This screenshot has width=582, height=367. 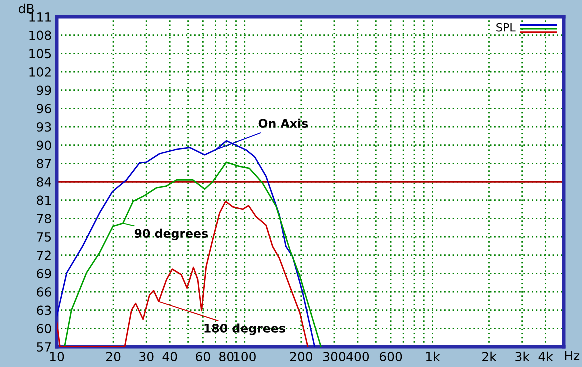 I want to click on y-tick-label: 63, so click(x=44, y=311).